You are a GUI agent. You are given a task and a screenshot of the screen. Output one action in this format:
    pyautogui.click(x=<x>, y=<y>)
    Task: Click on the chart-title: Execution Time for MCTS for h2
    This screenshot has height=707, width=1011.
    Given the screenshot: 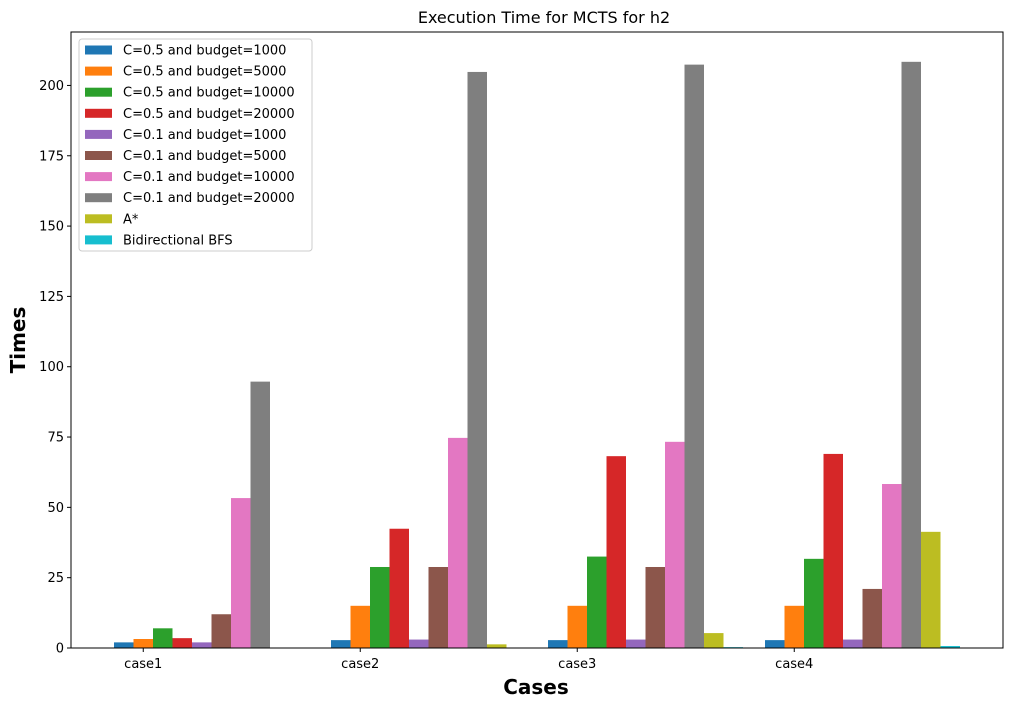 What is the action you would take?
    pyautogui.click(x=544, y=17)
    